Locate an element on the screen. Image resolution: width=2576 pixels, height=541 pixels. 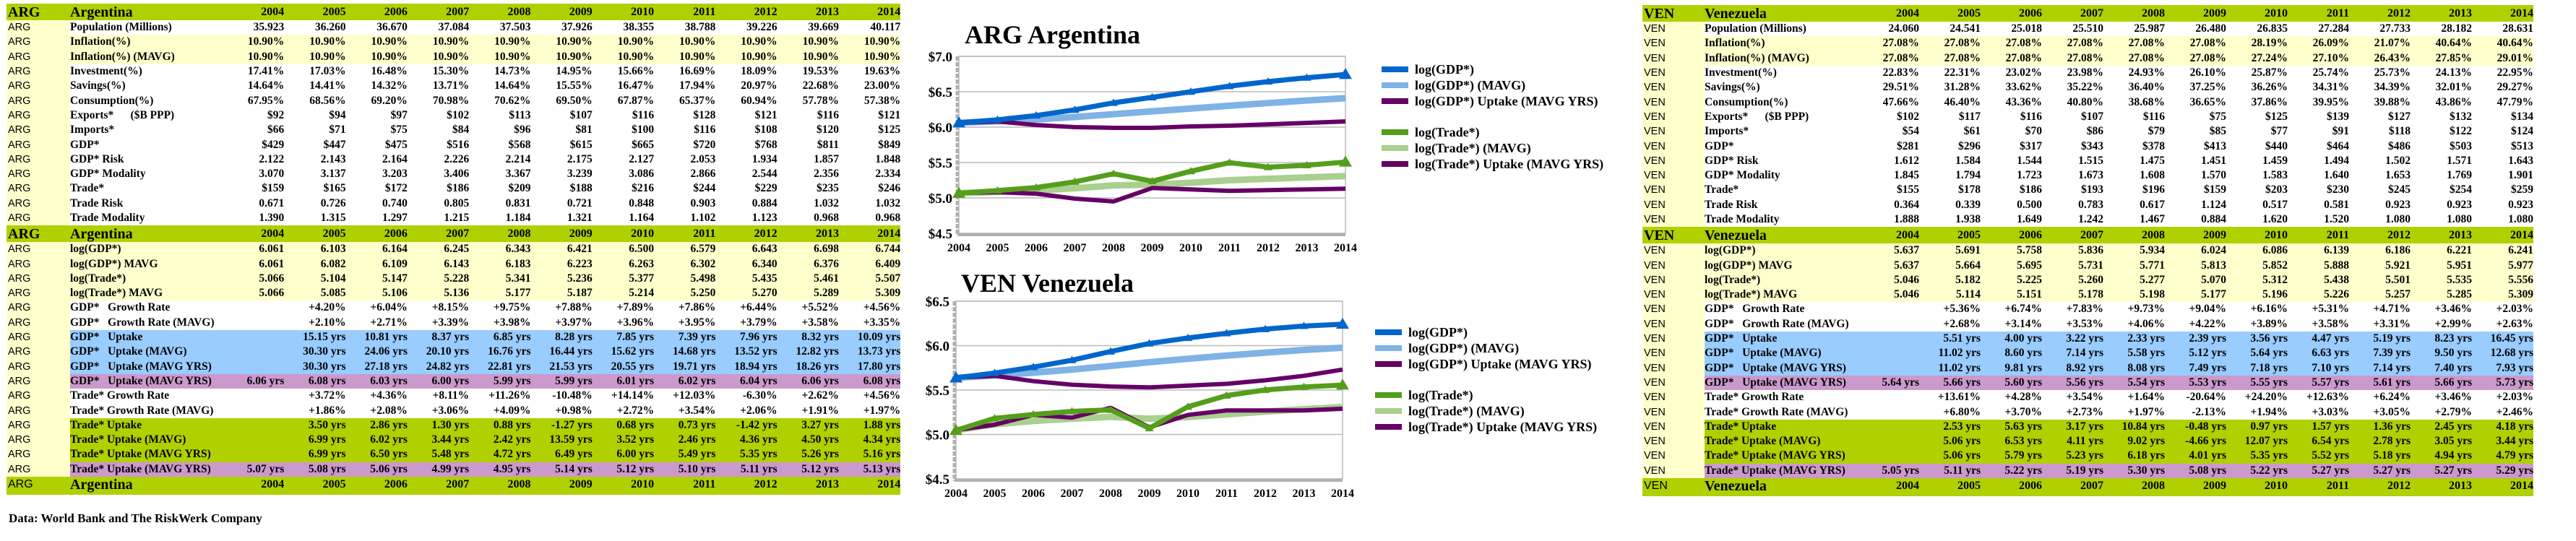
year-header: 2013 is located at coordinates (808, 234).